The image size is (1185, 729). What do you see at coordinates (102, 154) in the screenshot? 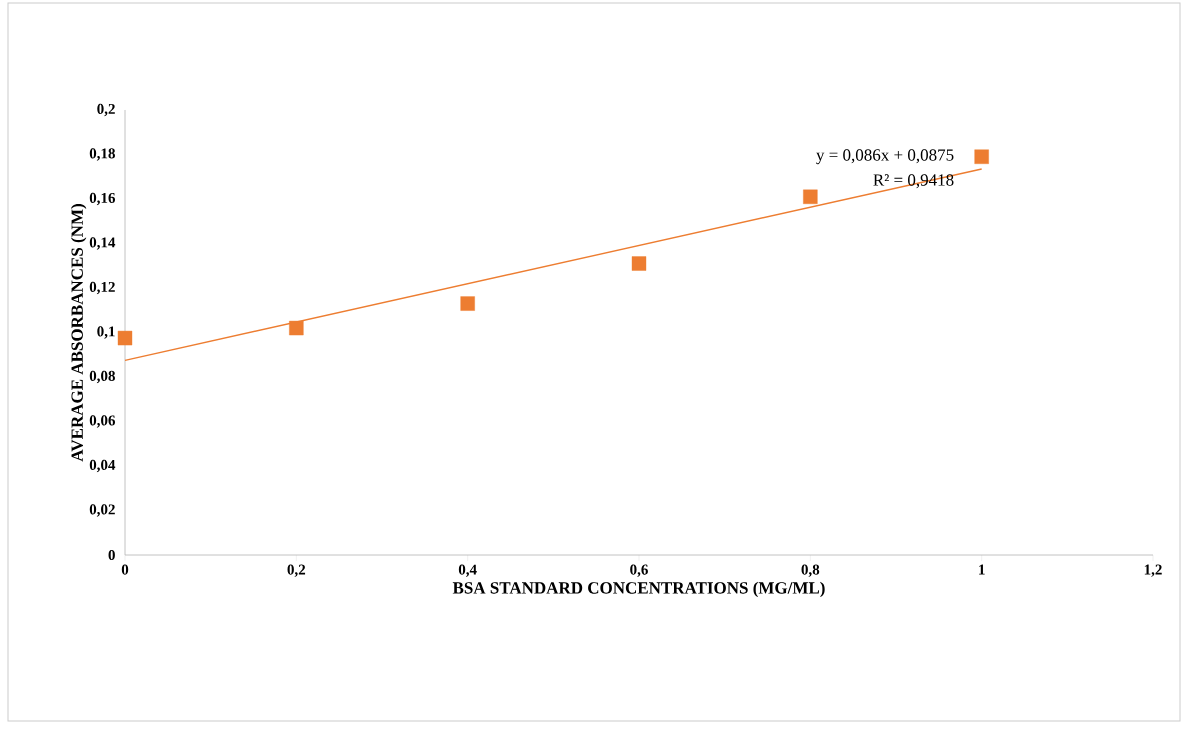
I see `y-tick-label: 0,18` at bounding box center [102, 154].